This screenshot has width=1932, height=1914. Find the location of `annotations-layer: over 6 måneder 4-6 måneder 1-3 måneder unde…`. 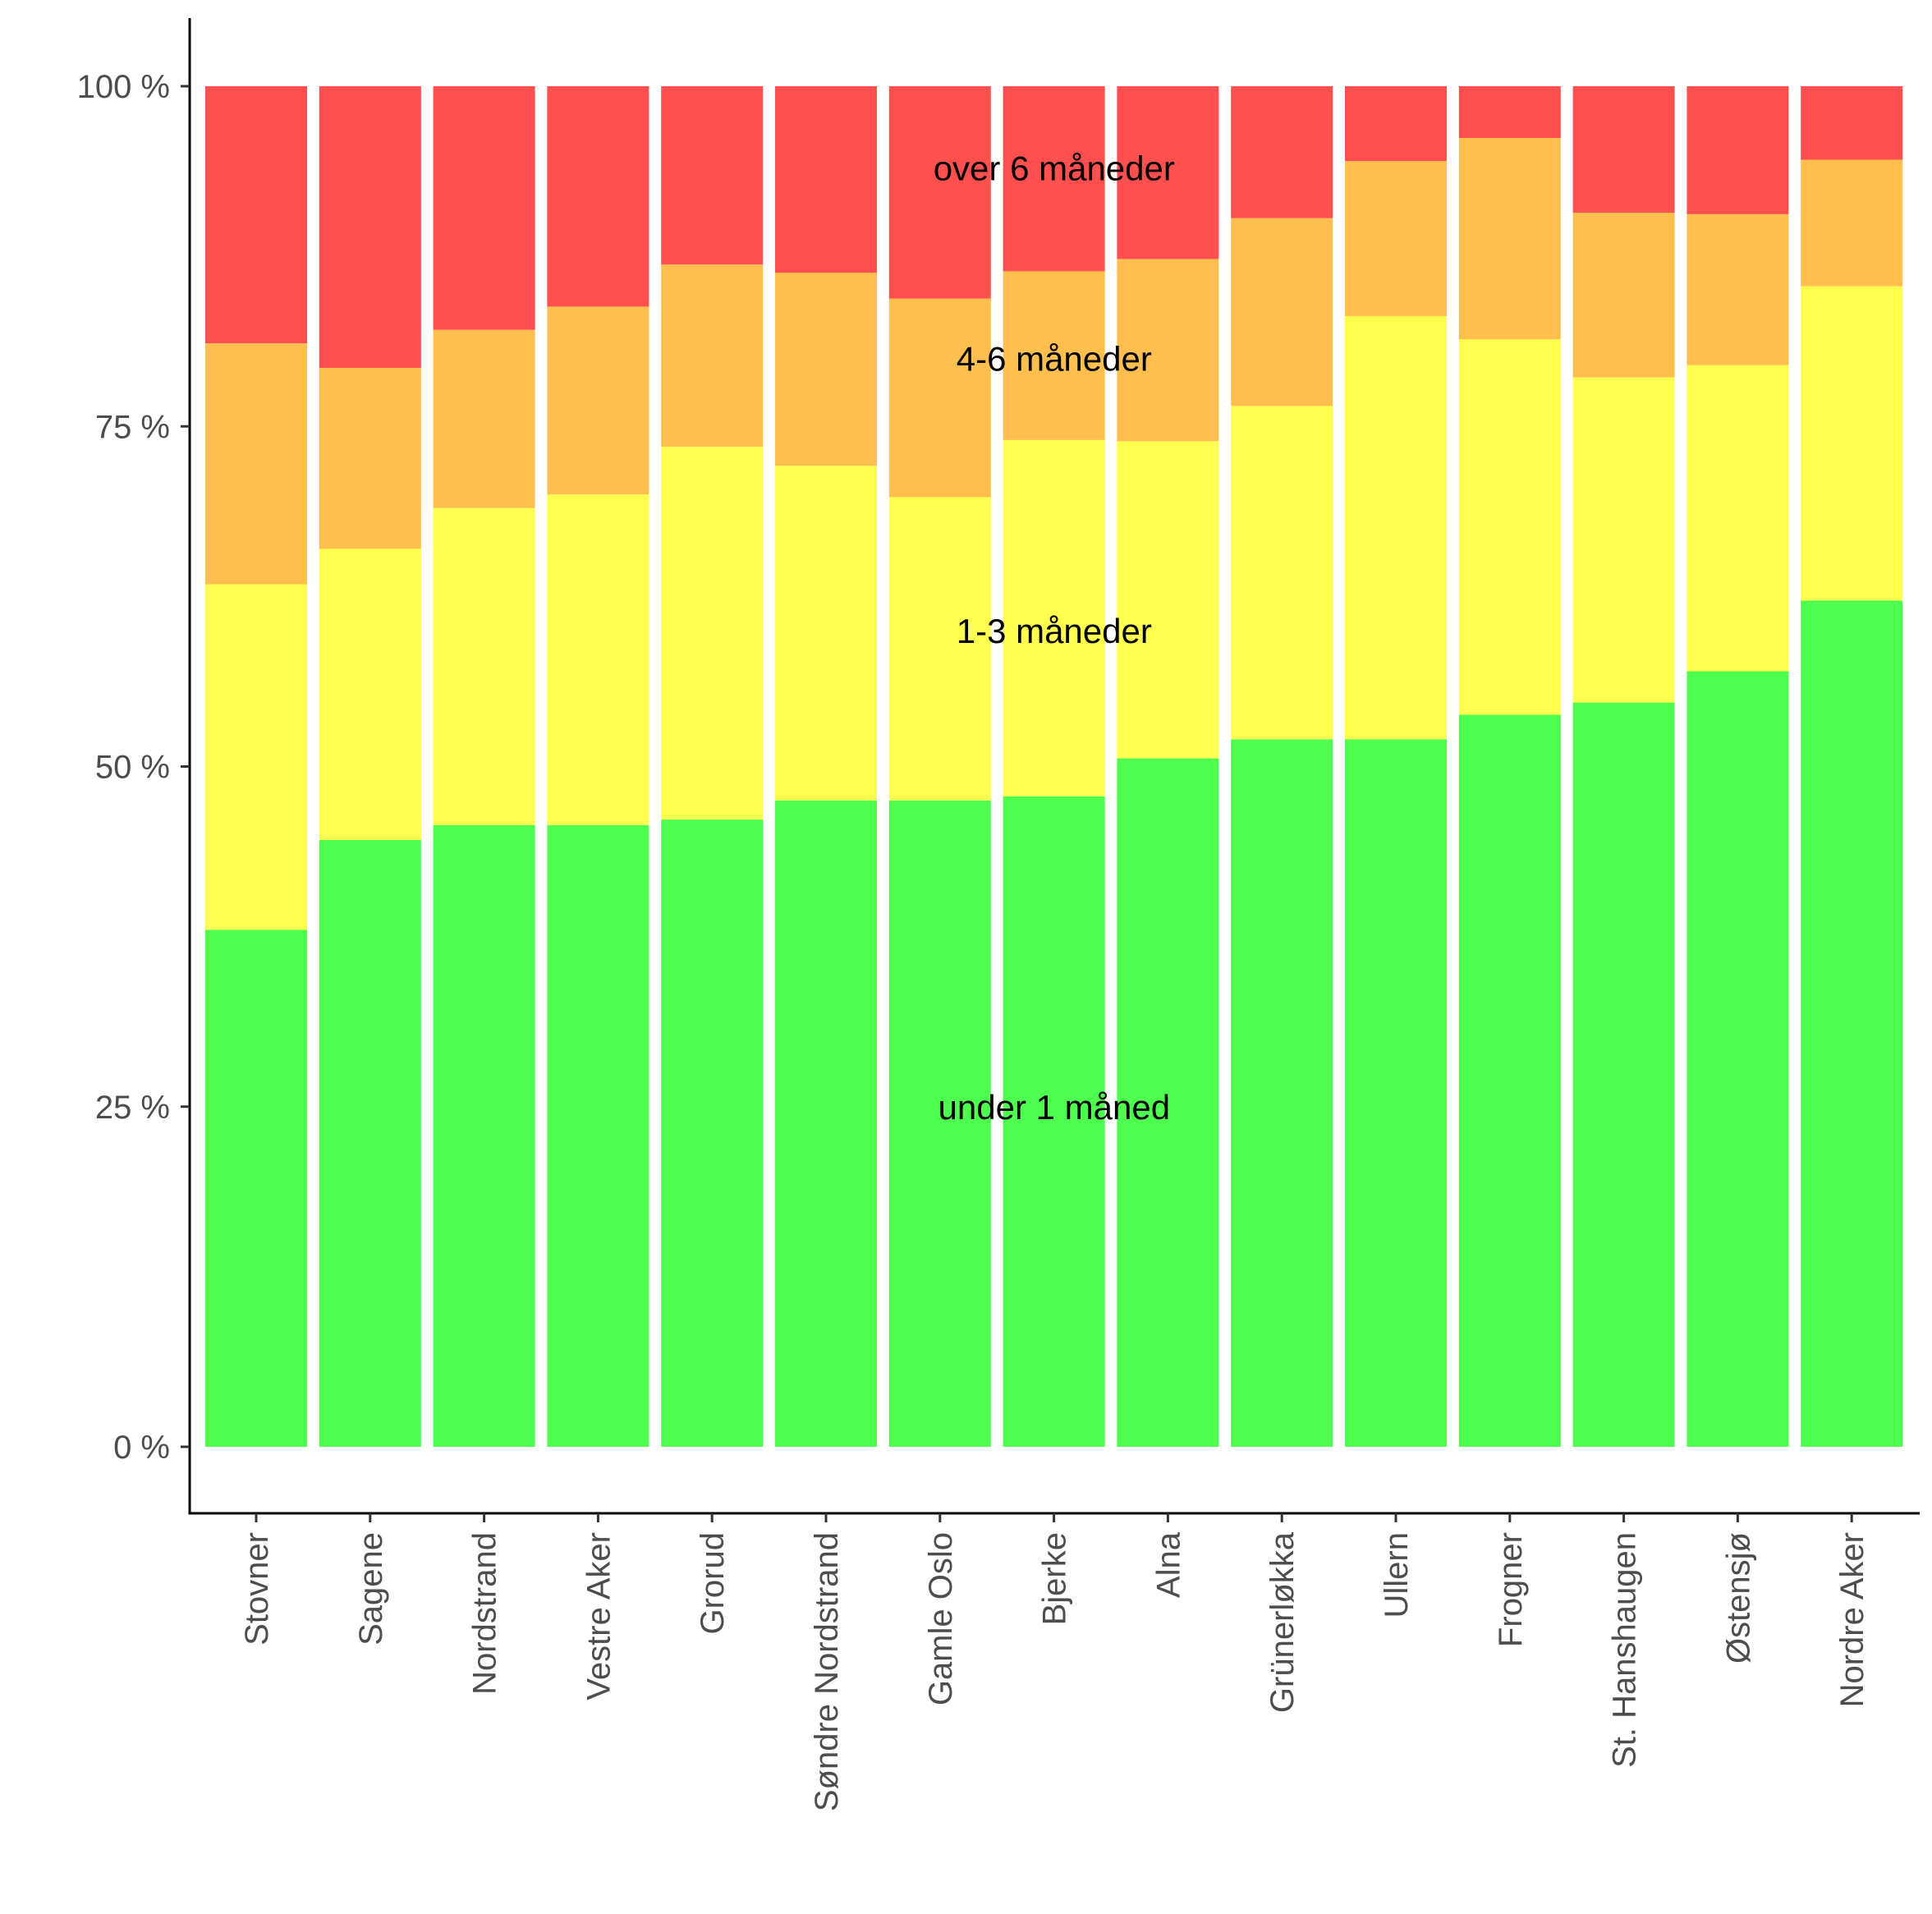

annotations-layer: over 6 måneder 4-6 måneder 1-3 måneder unde… is located at coordinates (1054, 637).